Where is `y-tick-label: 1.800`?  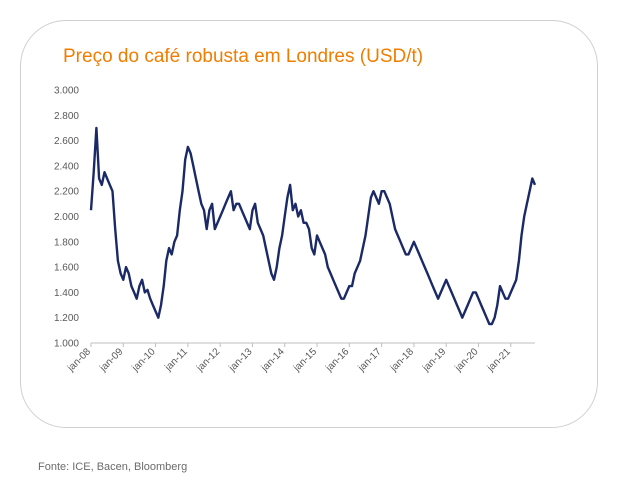 y-tick-label: 1.800 is located at coordinates (66, 242).